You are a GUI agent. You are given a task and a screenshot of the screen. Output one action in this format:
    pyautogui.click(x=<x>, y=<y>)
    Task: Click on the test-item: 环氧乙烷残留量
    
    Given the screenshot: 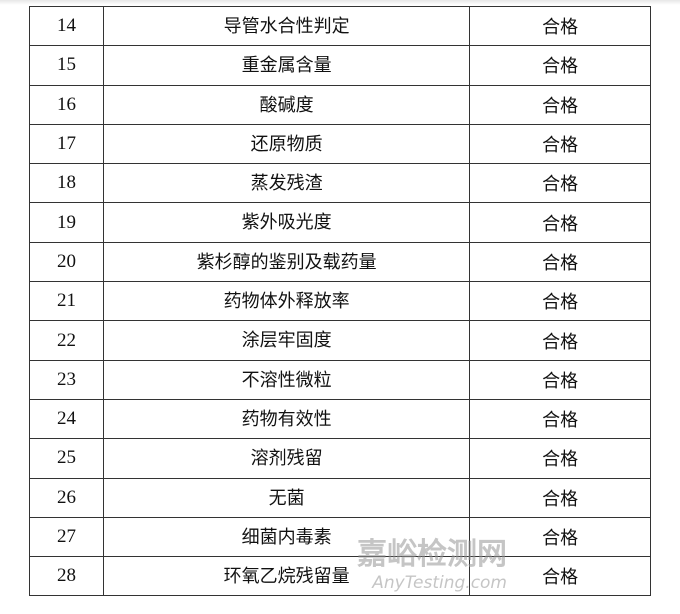 What is the action you would take?
    pyautogui.click(x=286, y=576)
    